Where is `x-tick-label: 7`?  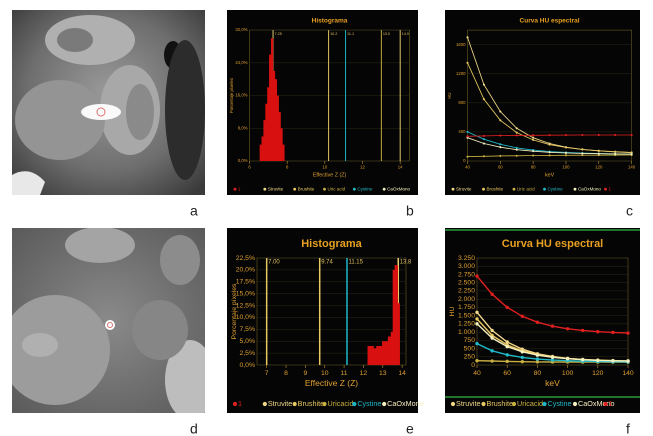 x-tick-label: 7 is located at coordinates (267, 373).